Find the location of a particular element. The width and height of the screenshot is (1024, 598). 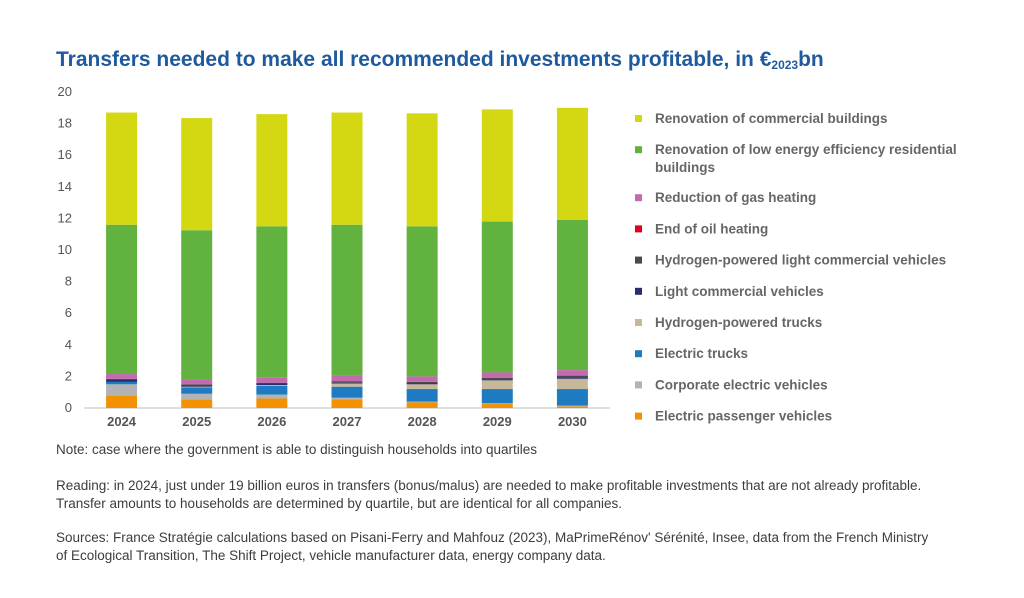

bar-stack-2027 is located at coordinates (347, 260).